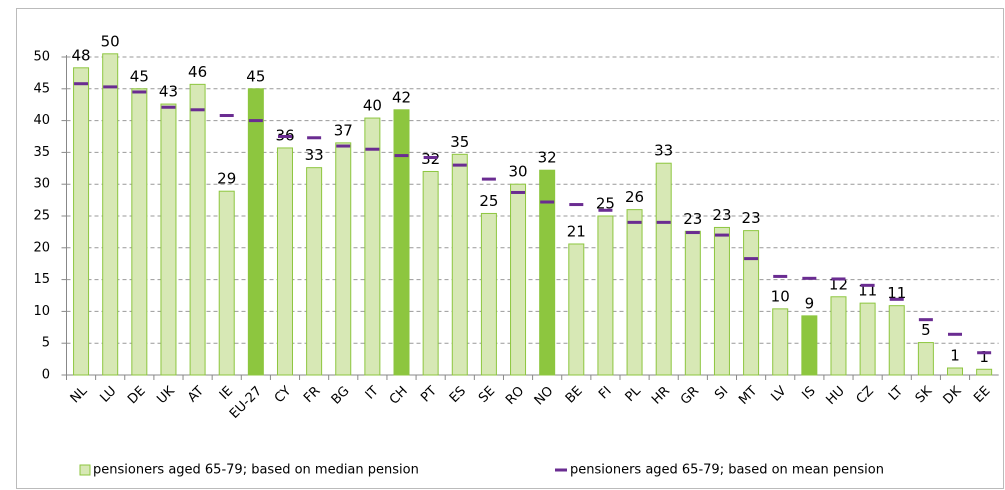  I want to click on y-tick-label: 50, so click(41, 57).